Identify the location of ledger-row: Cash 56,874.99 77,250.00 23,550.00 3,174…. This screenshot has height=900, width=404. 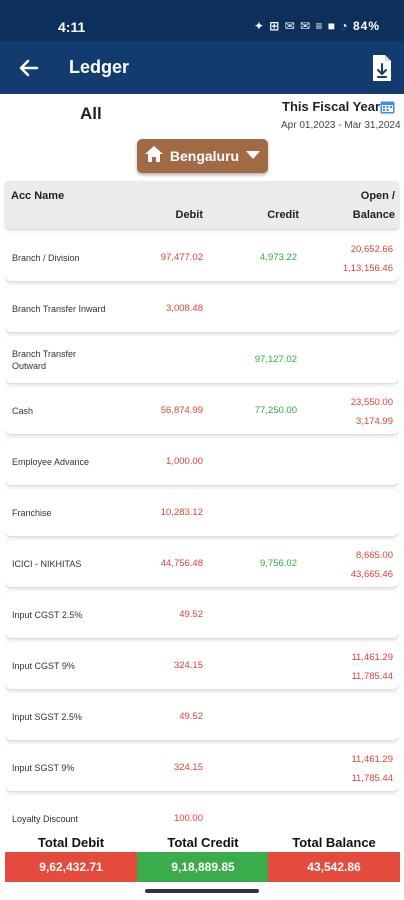
(202, 410).